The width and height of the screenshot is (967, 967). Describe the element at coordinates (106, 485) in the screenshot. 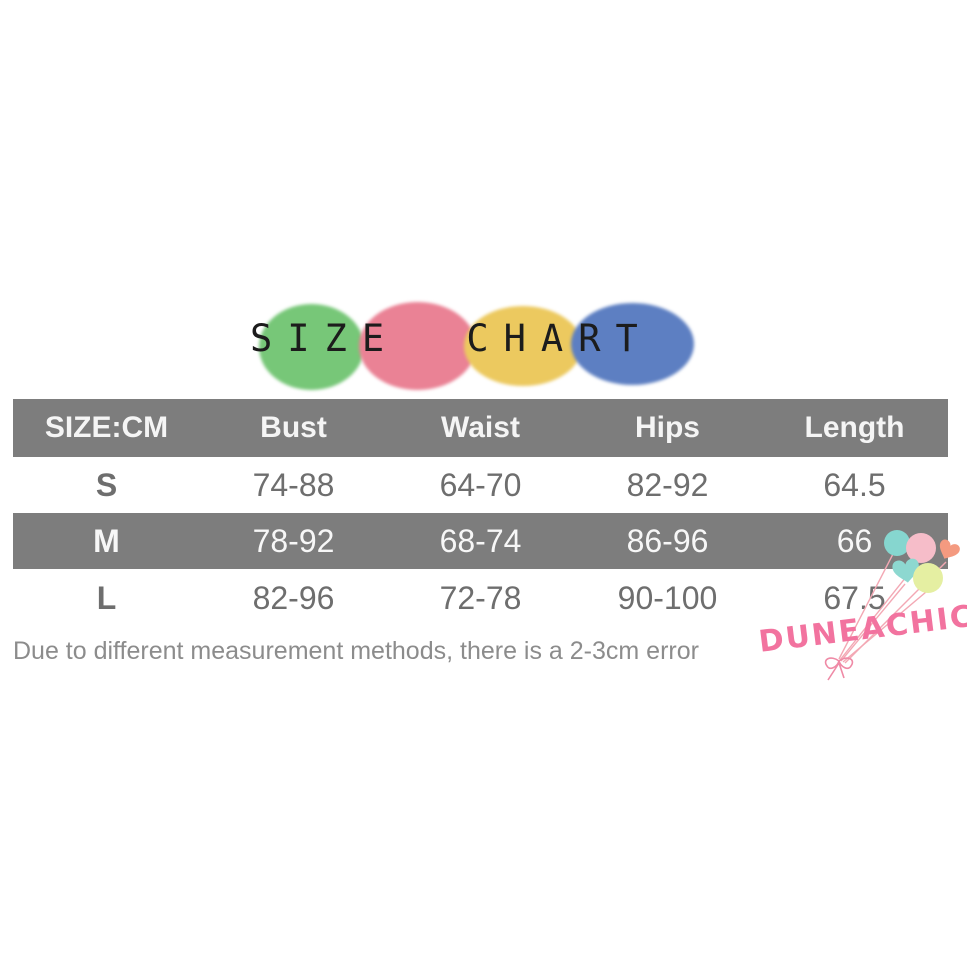

I see `size-cell: S` at that location.